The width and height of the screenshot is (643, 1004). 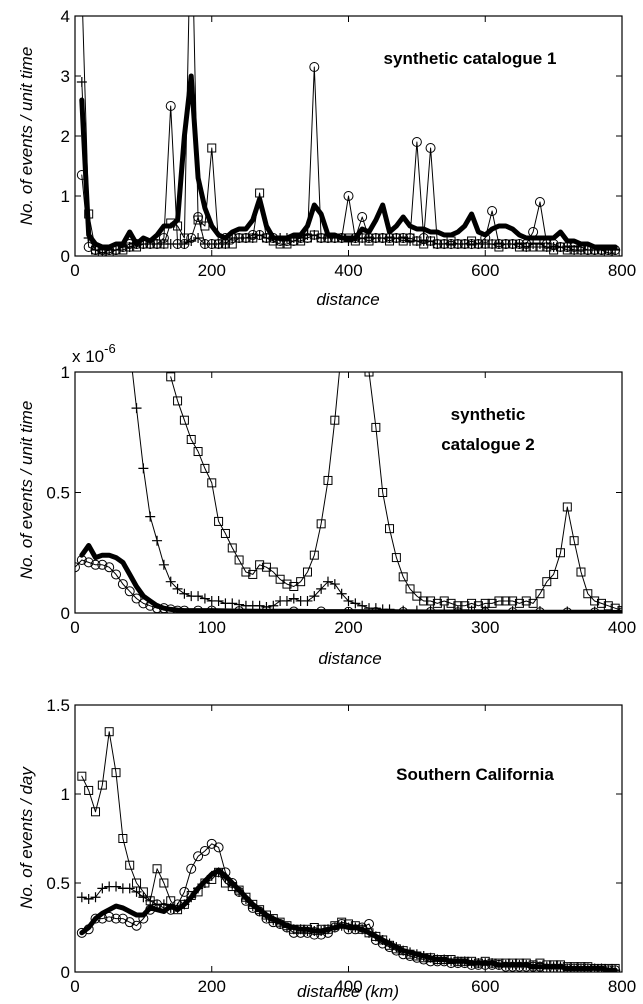 I want to click on x-tick-label: 0, so click(x=74, y=627).